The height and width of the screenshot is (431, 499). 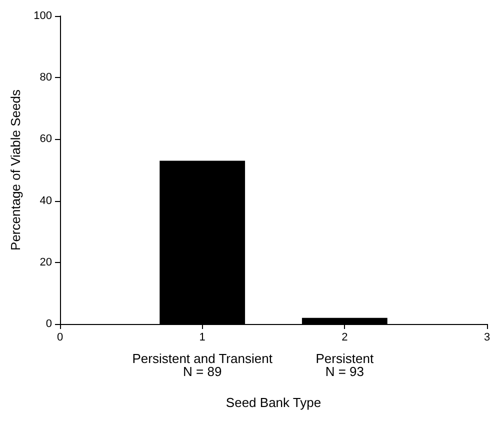 What do you see at coordinates (345, 338) in the screenshot?
I see `x-tick-label: 2` at bounding box center [345, 338].